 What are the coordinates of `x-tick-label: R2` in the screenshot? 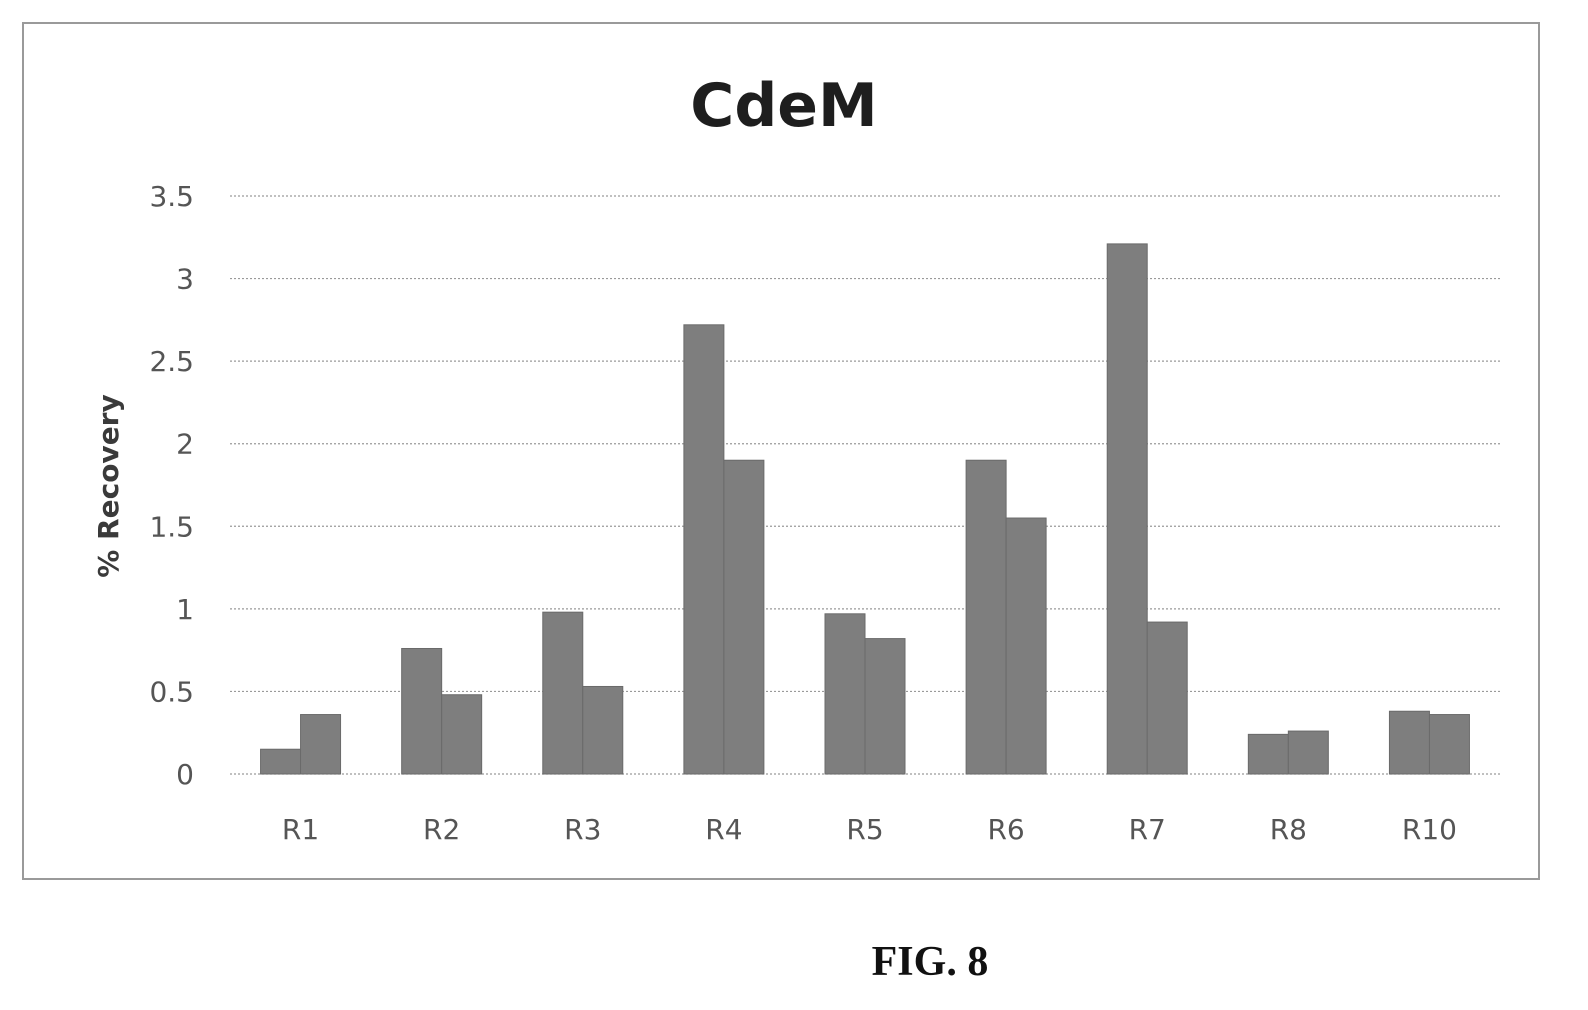 It's located at (441, 829).